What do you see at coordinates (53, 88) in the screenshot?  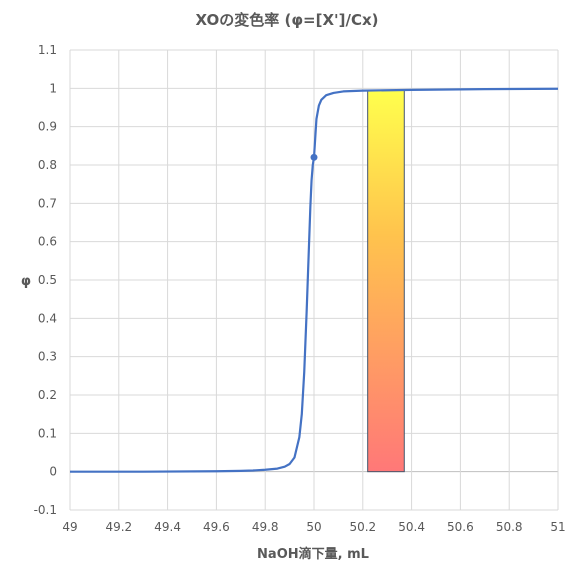 I see `y-tick-label: 1` at bounding box center [53, 88].